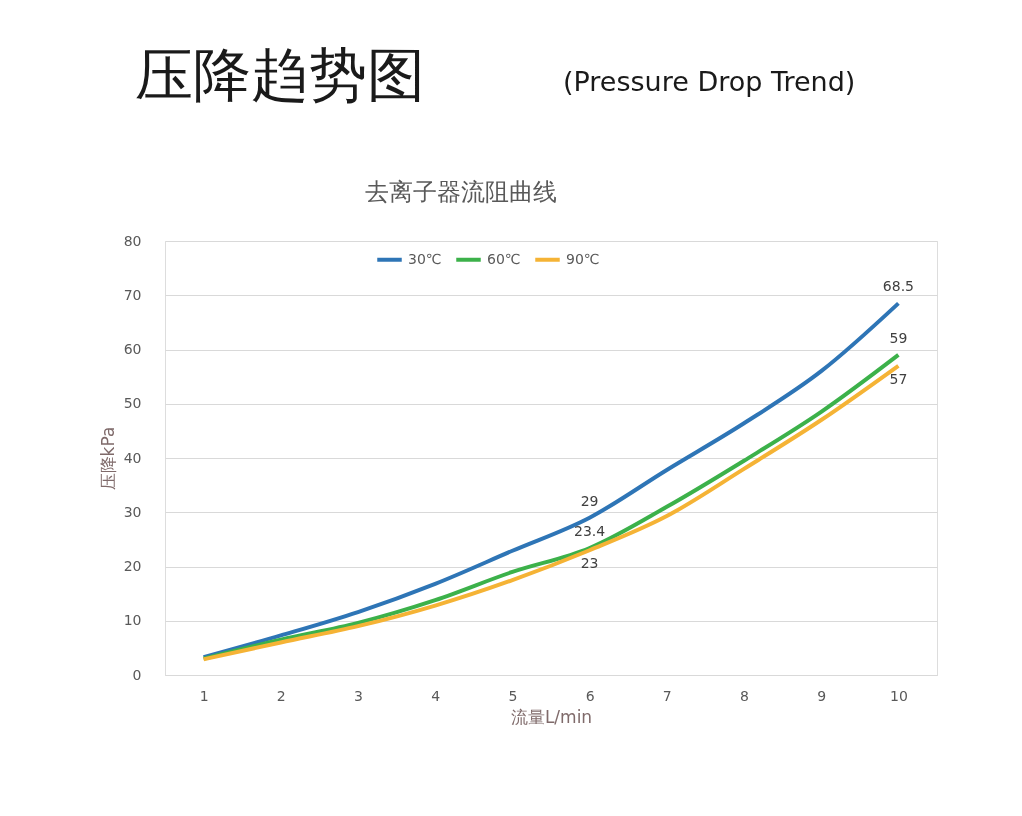 This screenshot has height=816, width=1022. What do you see at coordinates (822, 695) in the screenshot?
I see `x-tick-label: 9` at bounding box center [822, 695].